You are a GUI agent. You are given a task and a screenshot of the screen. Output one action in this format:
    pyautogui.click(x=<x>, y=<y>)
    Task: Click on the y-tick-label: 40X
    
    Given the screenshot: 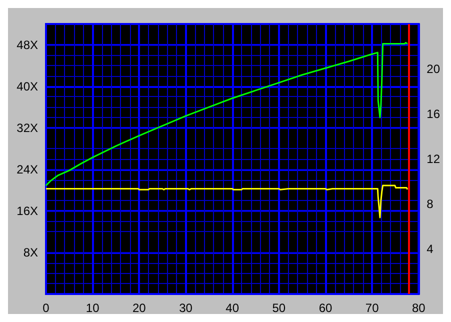 What is the action you would take?
    pyautogui.click(x=27, y=86)
    